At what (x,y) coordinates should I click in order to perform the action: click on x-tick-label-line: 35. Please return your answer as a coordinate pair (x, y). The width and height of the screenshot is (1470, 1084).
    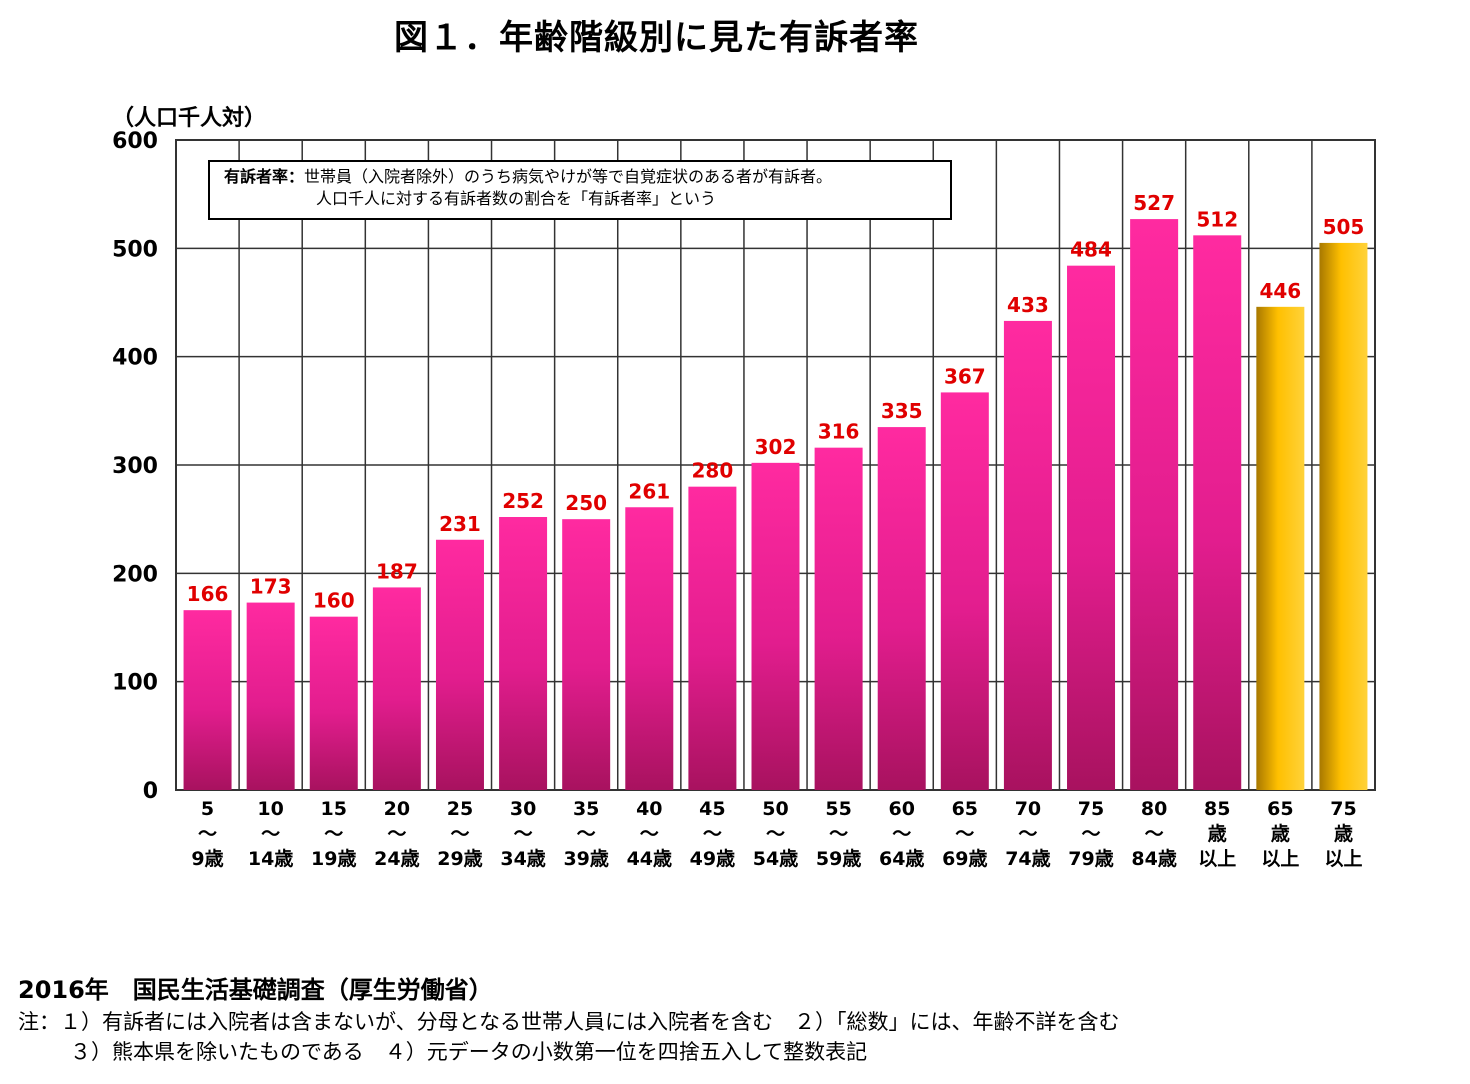
    Looking at the image, I should click on (586, 809).